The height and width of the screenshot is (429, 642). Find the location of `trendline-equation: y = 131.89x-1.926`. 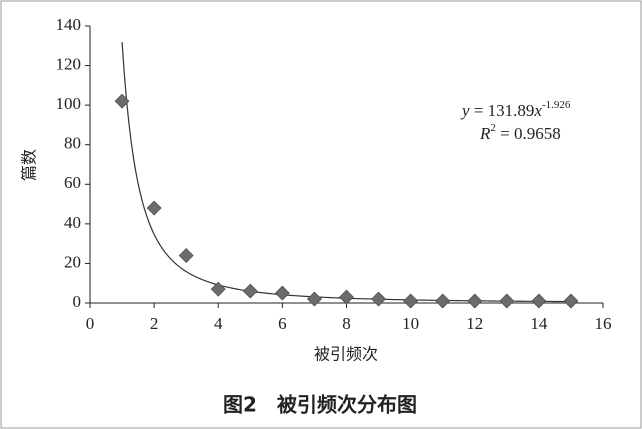

trendline-equation: y = 131.89x-1.926 is located at coordinates (515, 109).